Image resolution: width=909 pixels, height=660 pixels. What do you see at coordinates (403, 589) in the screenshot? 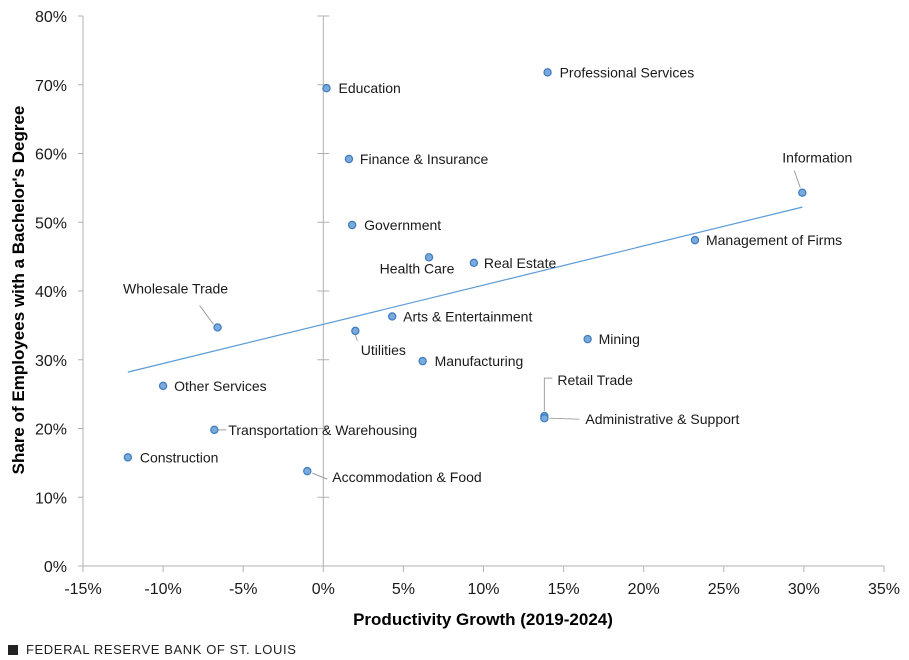
I see `x-tick-label: 5%` at bounding box center [403, 589].